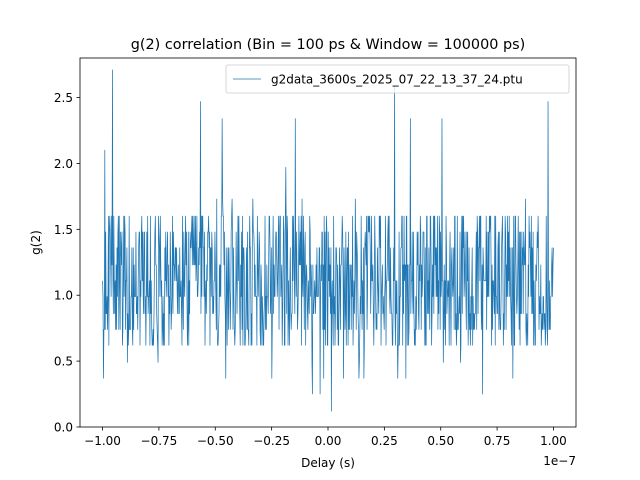  I want to click on legend-entry: g2data_3600s_2025_07_22_13_37_24.ptu, so click(397, 80).